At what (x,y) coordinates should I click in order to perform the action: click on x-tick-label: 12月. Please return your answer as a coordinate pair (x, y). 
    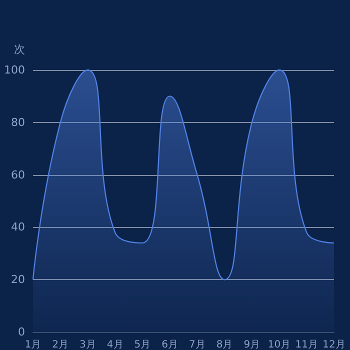
    Looking at the image, I should click on (334, 345).